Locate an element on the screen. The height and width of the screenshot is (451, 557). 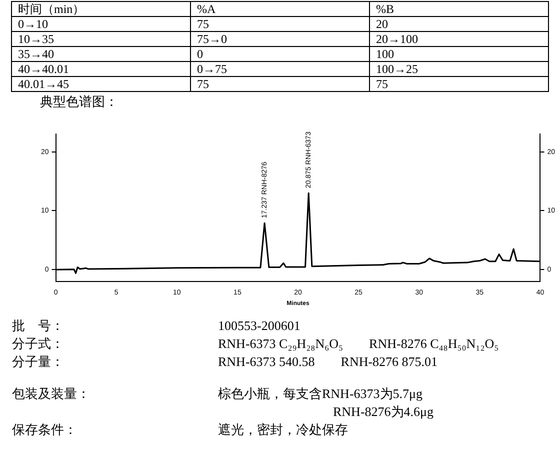
text: 40.01→45 is located at coordinates (101, 84).